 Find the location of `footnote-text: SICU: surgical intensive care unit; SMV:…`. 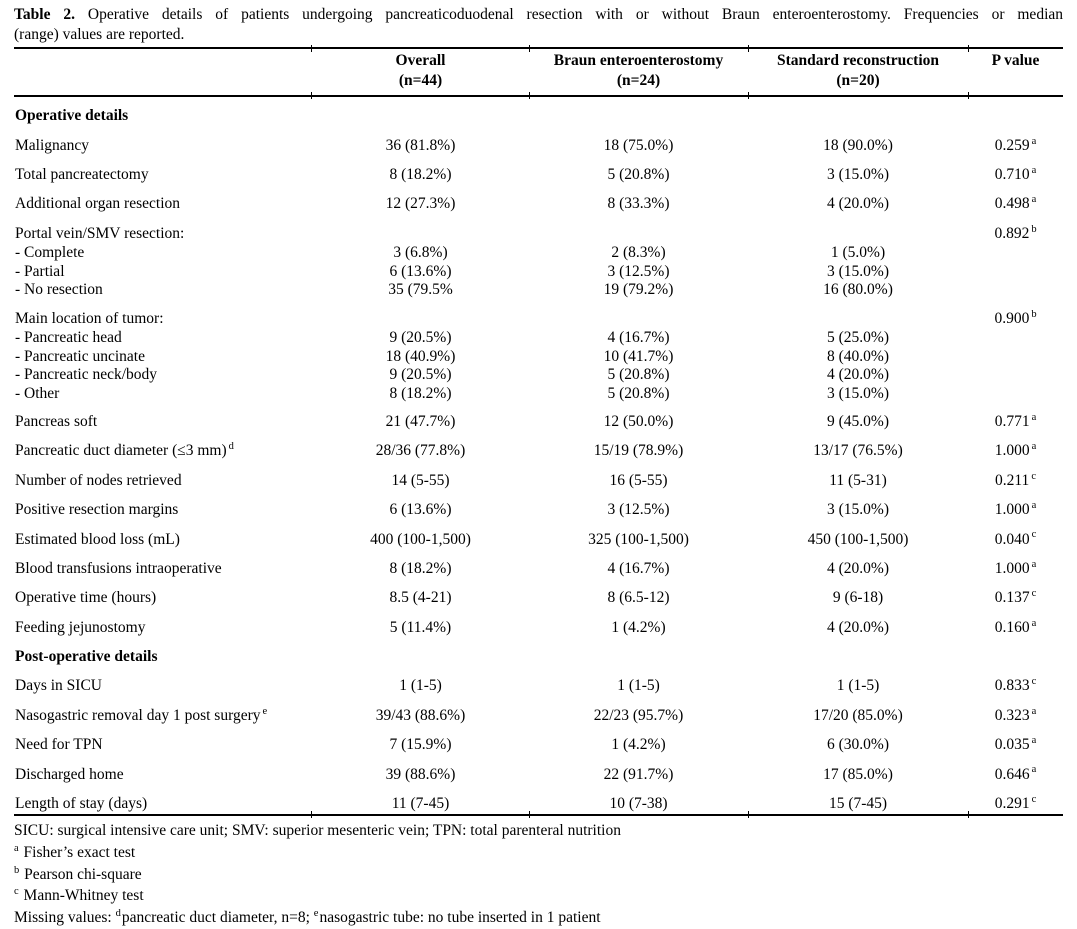

footnote-text: SICU: surgical intensive care unit; SMV:… is located at coordinates (317, 831).